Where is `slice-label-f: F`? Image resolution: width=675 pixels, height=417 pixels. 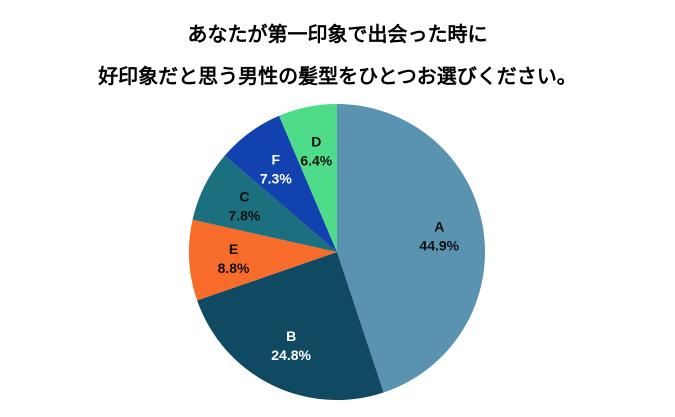 slice-label-f: F is located at coordinates (276, 159).